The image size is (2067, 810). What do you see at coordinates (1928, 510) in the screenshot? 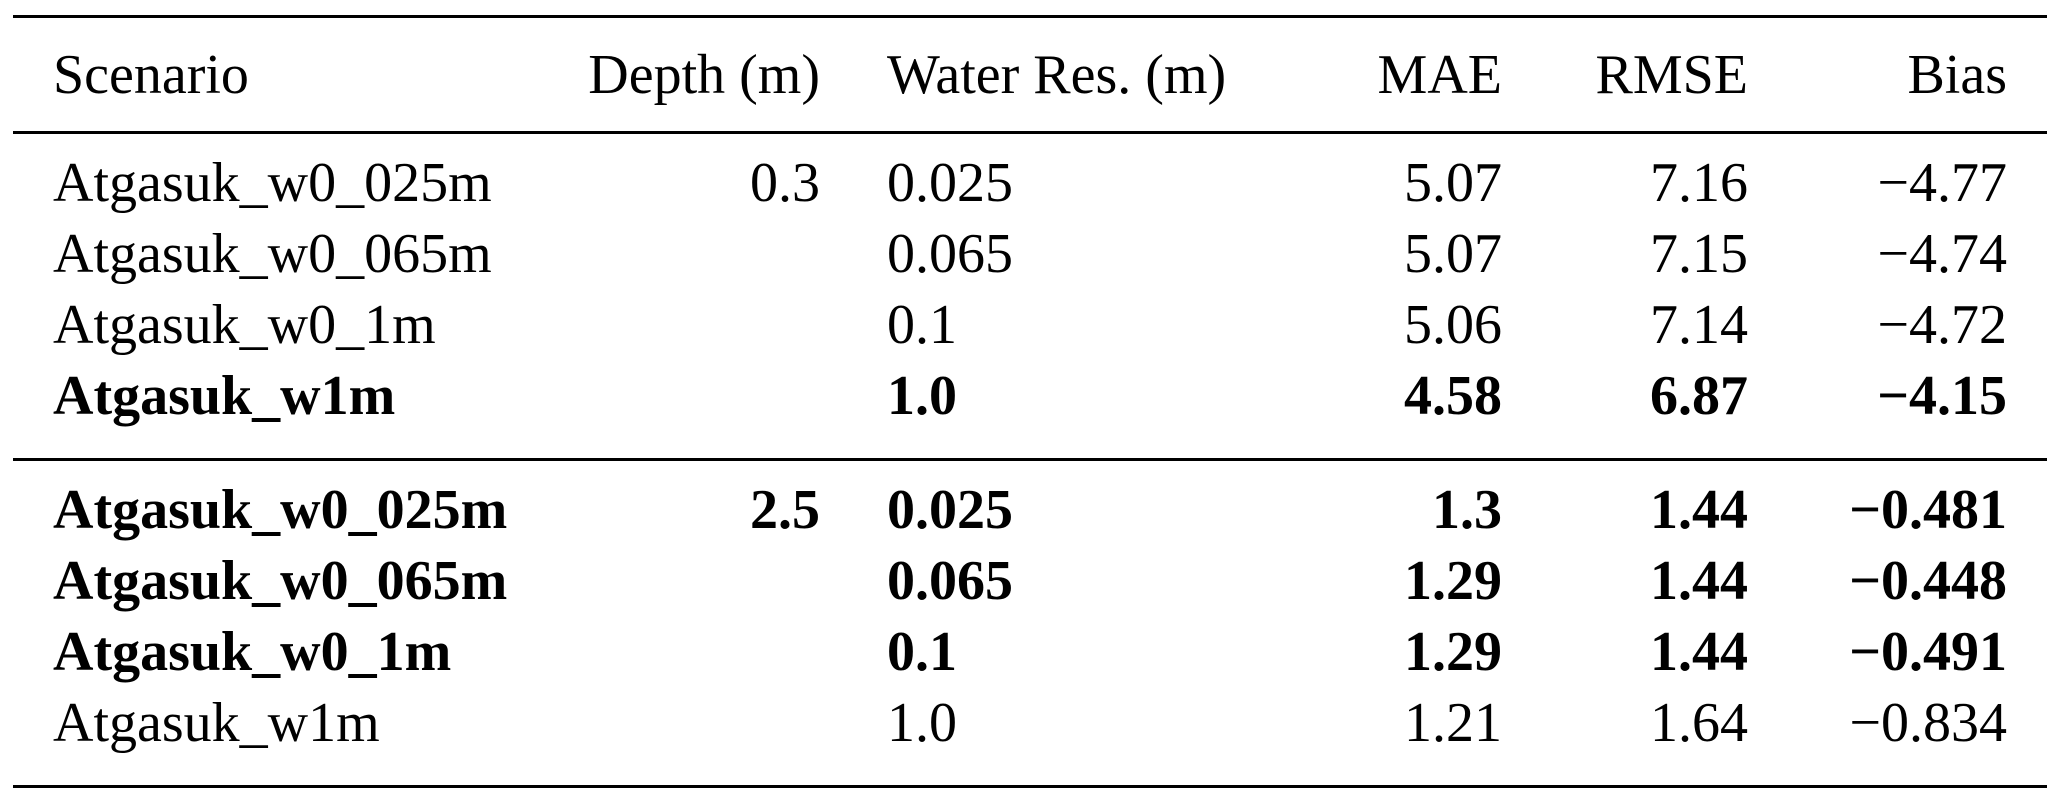
I see `cell-bias: −0.481` at bounding box center [1928, 510].